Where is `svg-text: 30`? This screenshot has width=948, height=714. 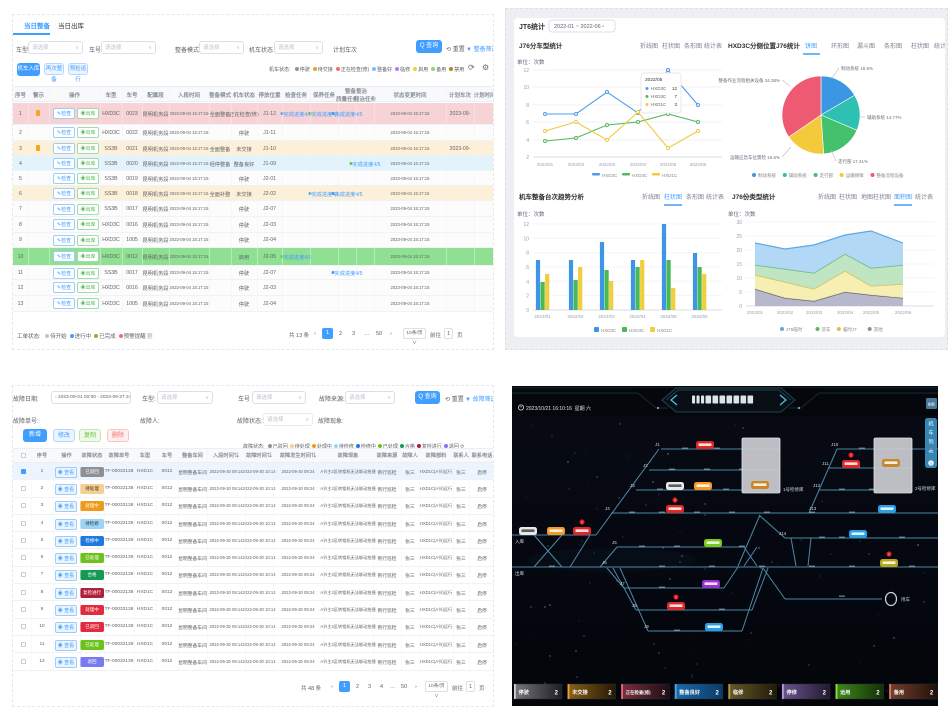 svg-text: 30 is located at coordinates (739, 223).